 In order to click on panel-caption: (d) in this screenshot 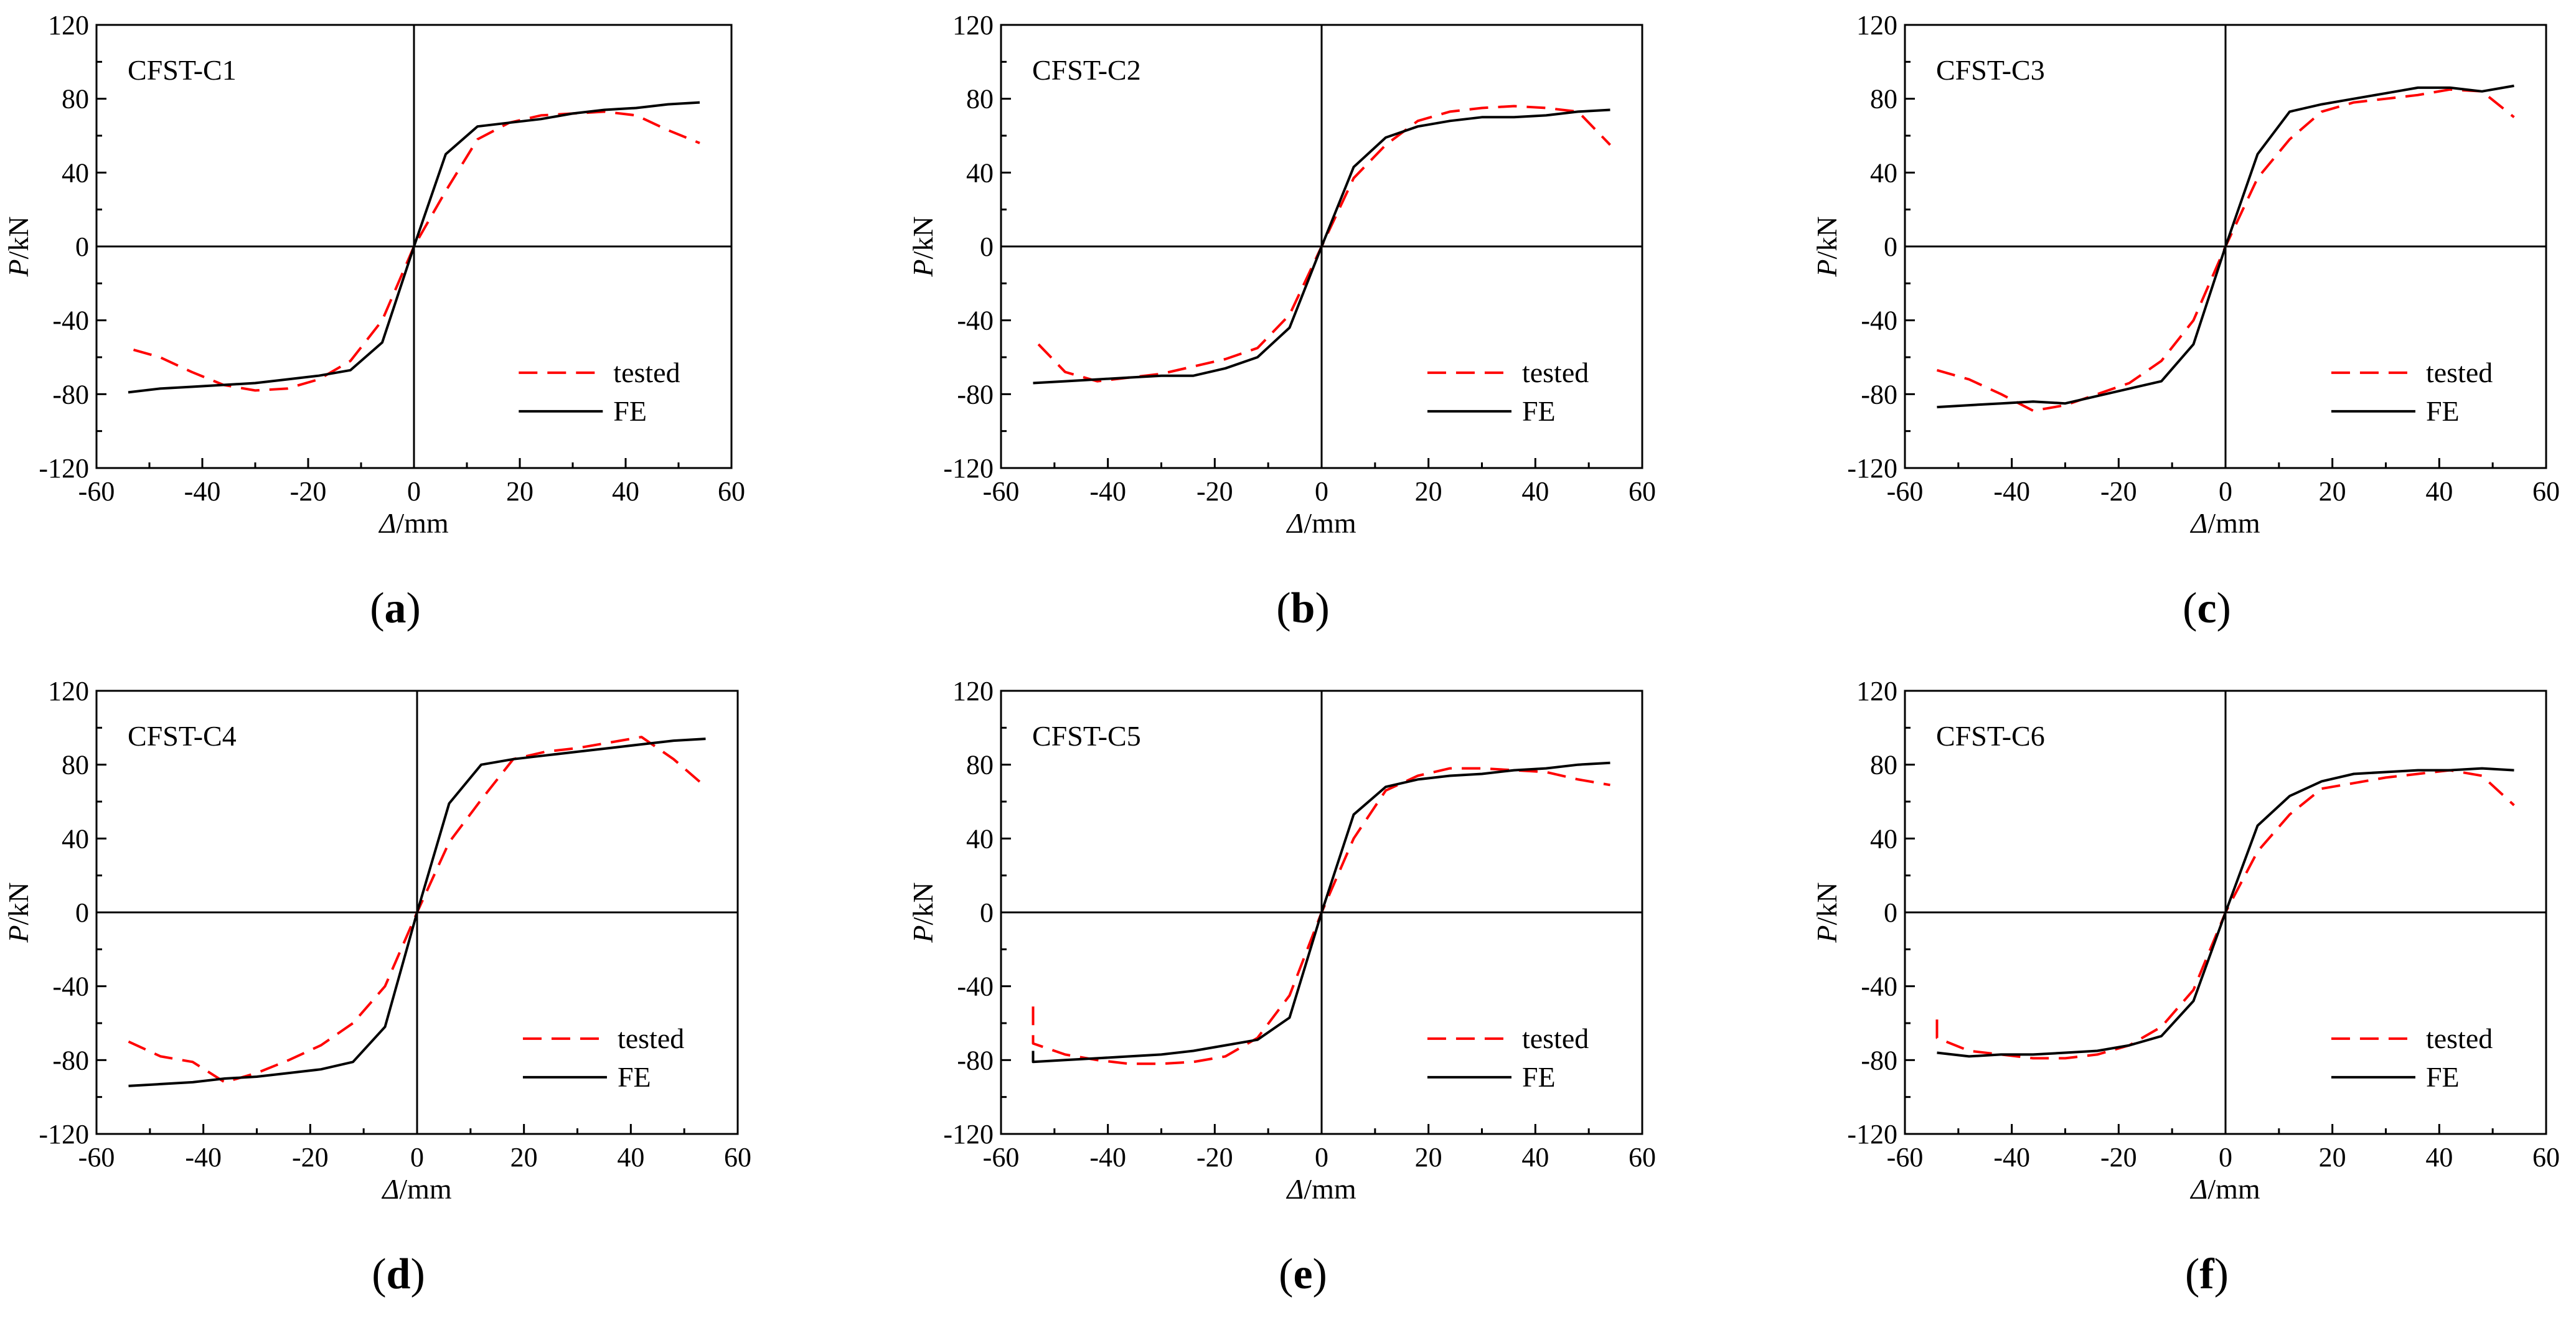, I will do `click(398, 1274)`.